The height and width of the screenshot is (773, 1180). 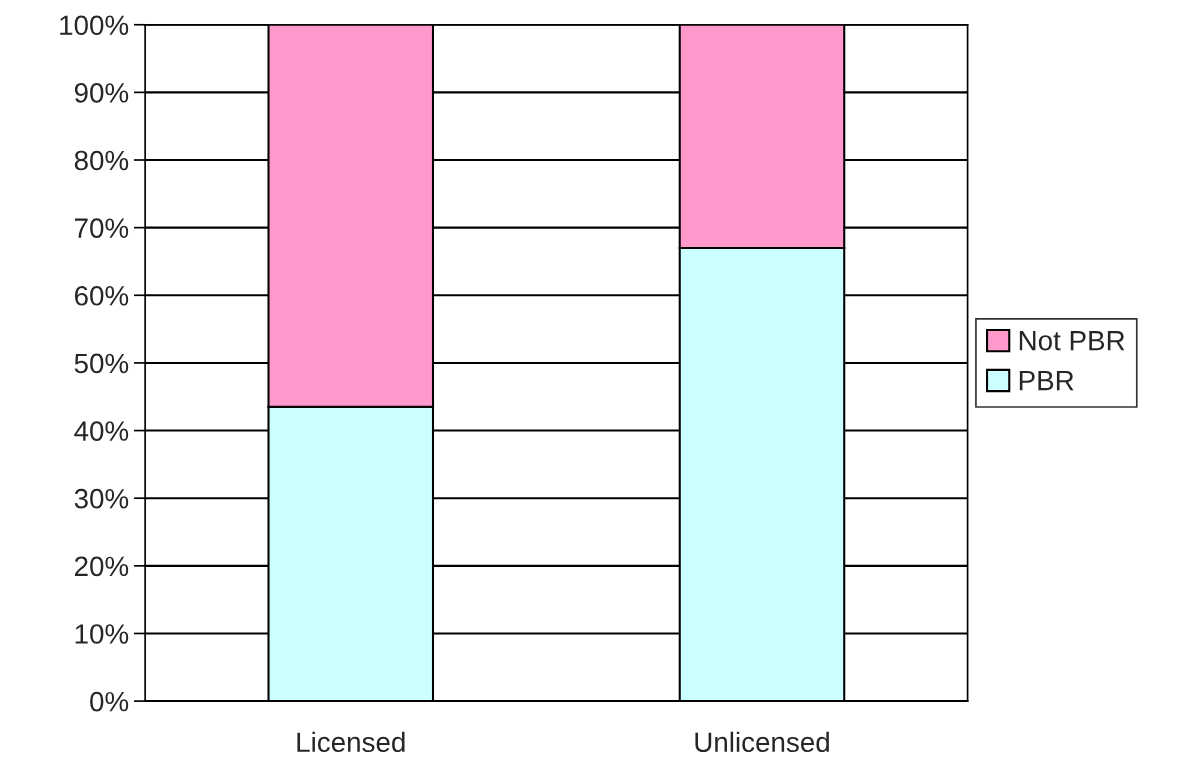 What do you see at coordinates (101, 295) in the screenshot?
I see `y-tick-label: 60%` at bounding box center [101, 295].